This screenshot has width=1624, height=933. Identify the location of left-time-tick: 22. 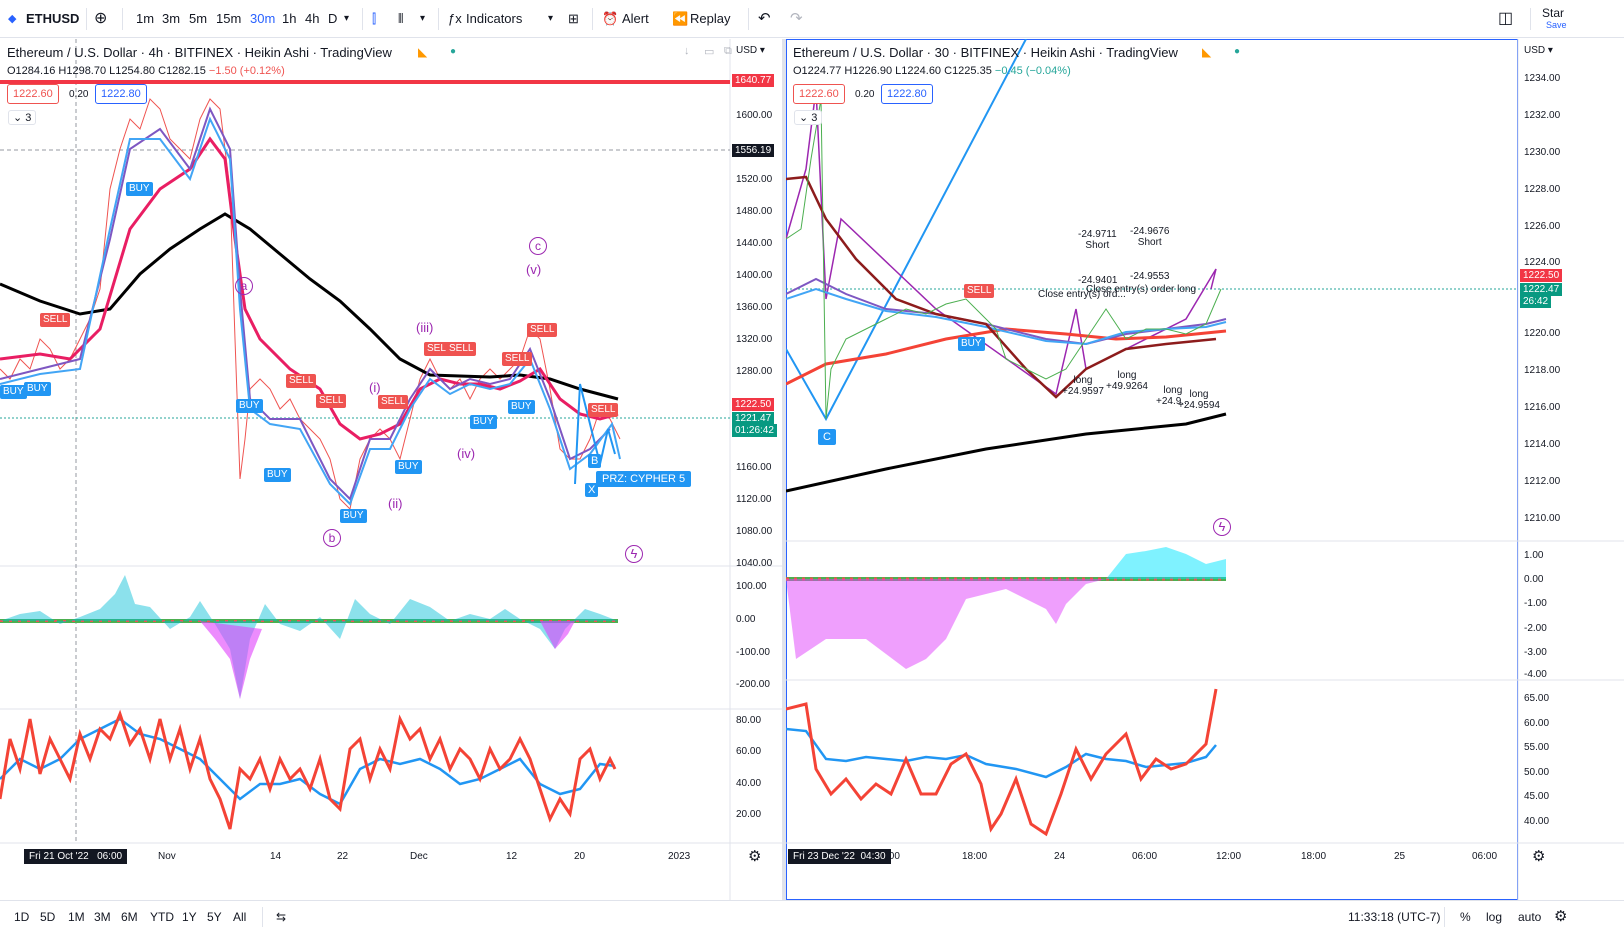
(343, 856).